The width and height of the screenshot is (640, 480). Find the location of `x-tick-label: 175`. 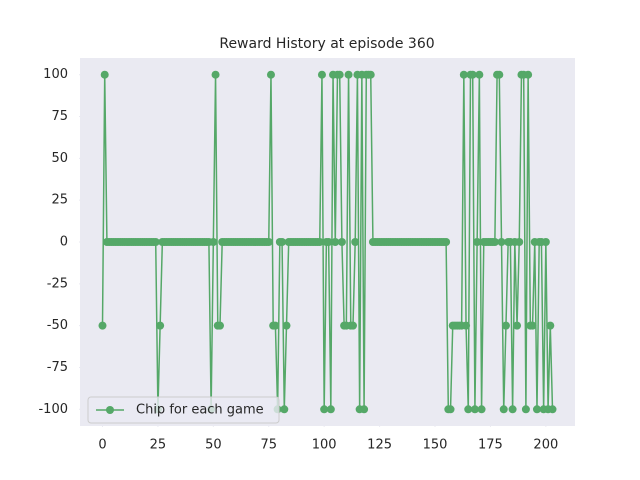

x-tick-label: 175 is located at coordinates (490, 445).